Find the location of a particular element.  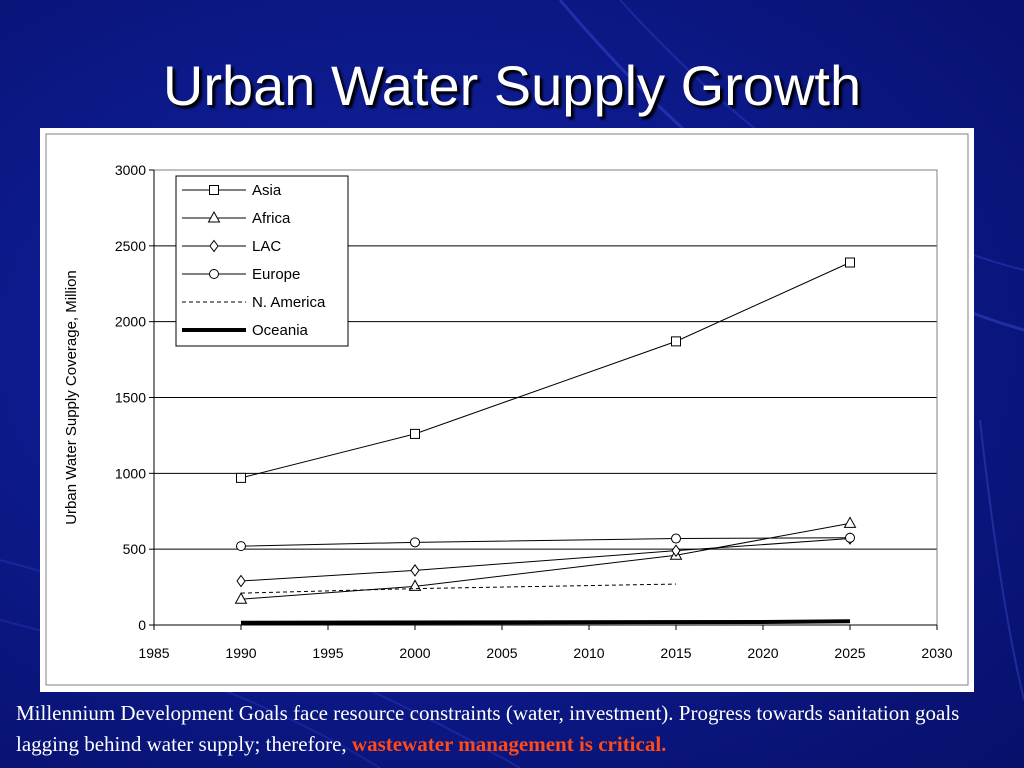

x-tick-label: 2005 is located at coordinates (501, 653).